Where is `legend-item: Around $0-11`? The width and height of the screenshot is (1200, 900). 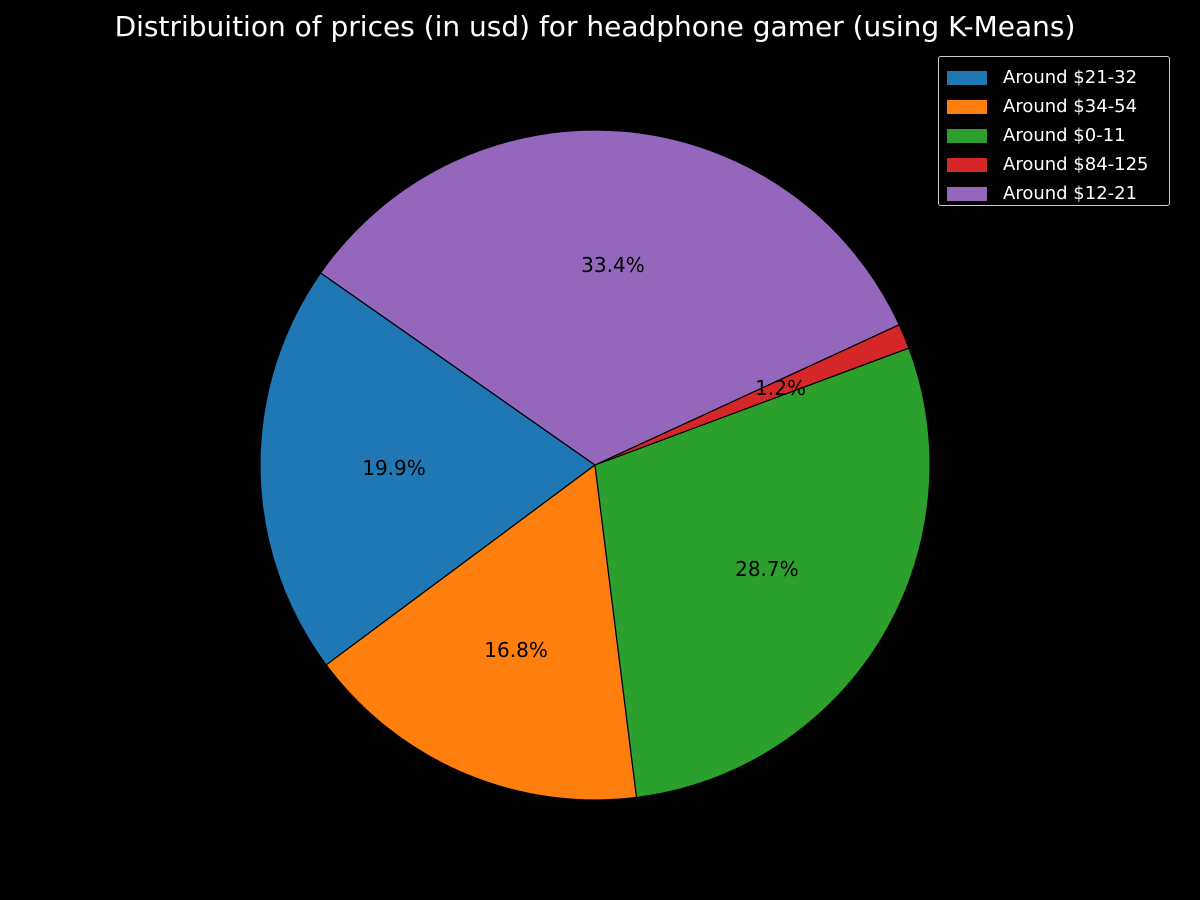 legend-item: Around $0-11 is located at coordinates (1054, 135).